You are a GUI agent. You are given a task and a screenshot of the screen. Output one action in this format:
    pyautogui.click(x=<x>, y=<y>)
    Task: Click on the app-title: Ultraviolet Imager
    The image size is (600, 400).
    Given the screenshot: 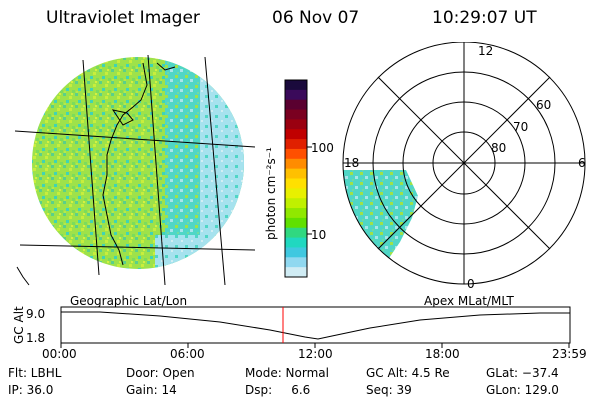 What is the action you would take?
    pyautogui.click(x=123, y=18)
    